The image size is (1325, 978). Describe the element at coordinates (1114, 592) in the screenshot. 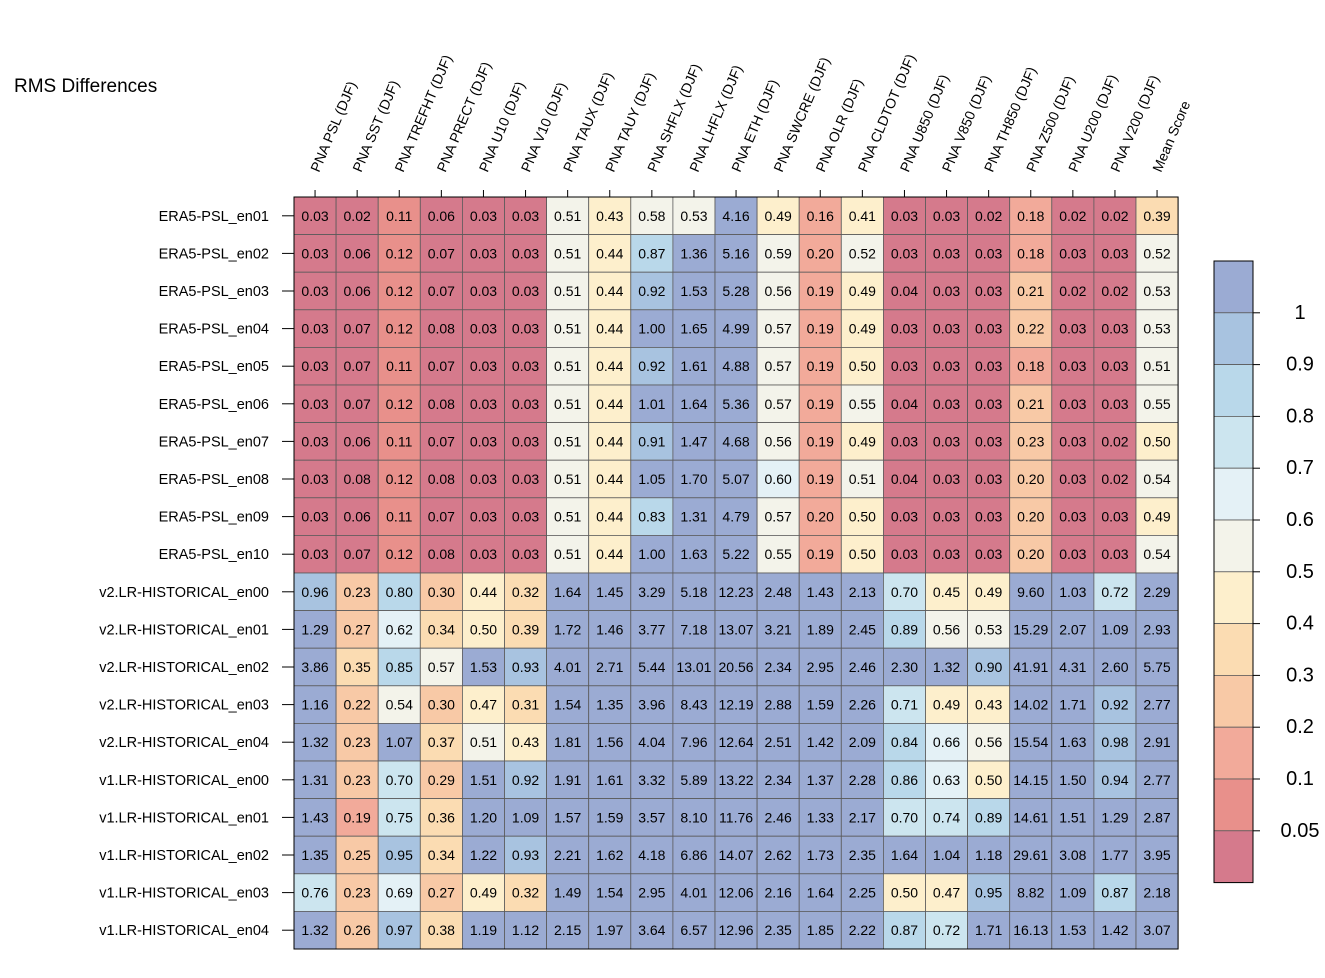

I see `cell-value: 0.72` at that location.